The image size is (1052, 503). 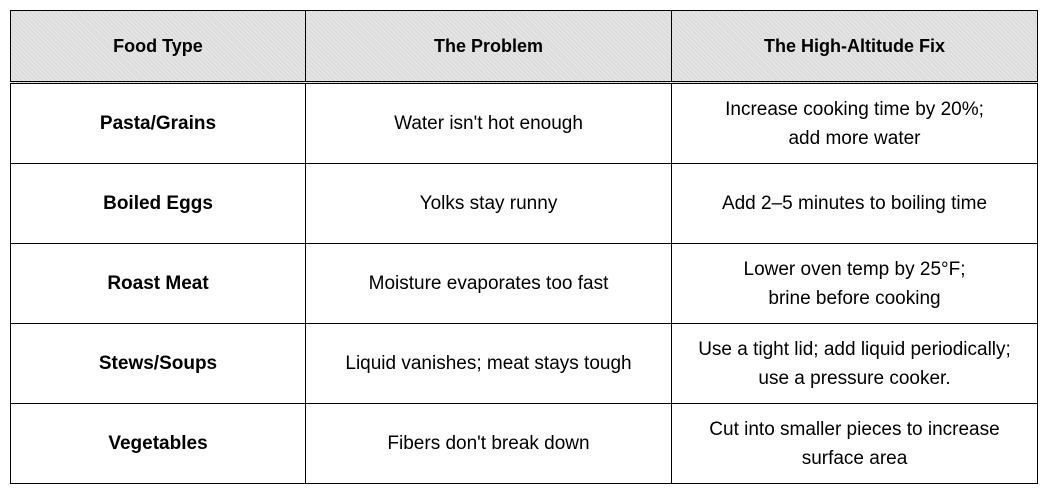 What do you see at coordinates (488, 203) in the screenshot?
I see `problem-cell: Yolks stay runny` at bounding box center [488, 203].